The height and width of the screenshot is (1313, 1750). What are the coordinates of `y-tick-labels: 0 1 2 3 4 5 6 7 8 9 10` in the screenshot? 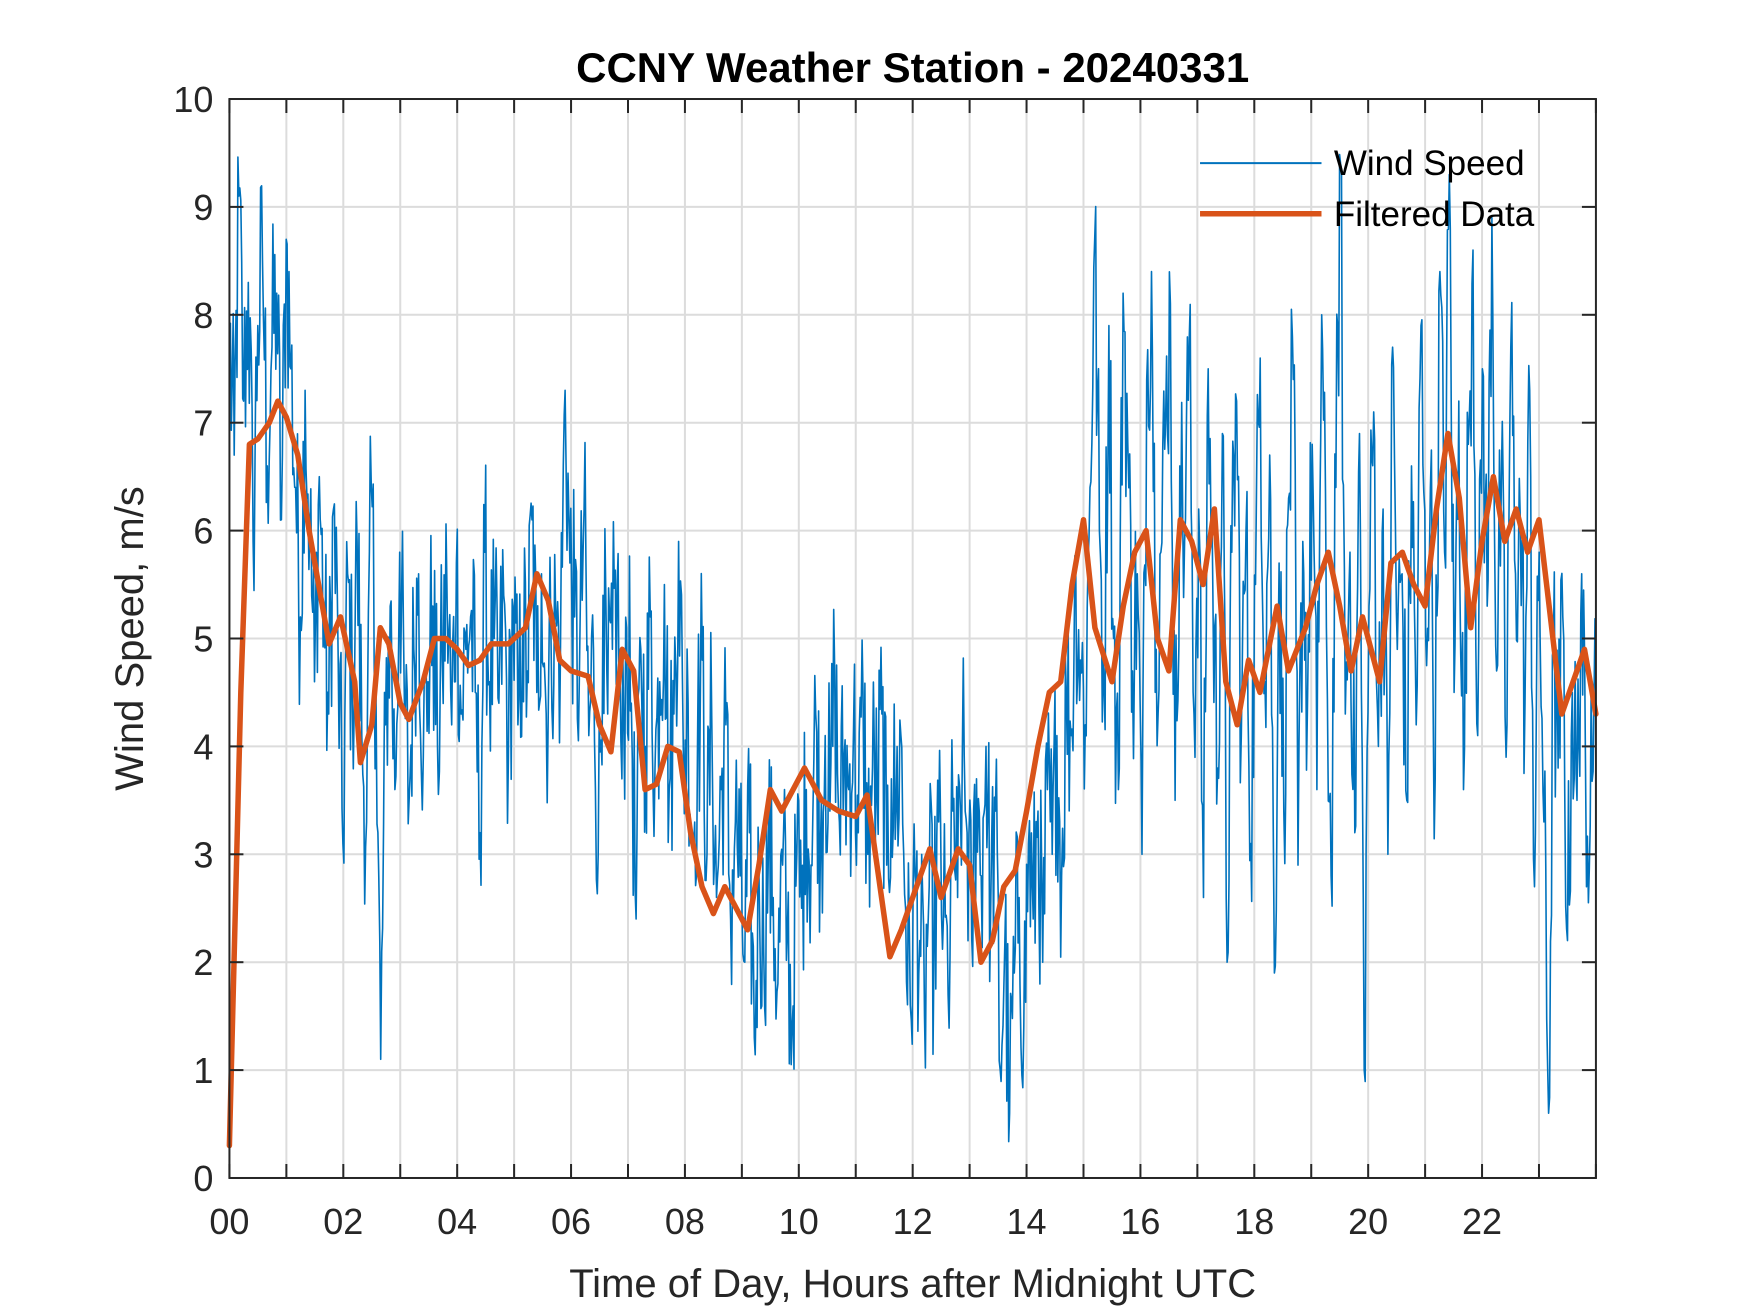 It's located at (193, 639).